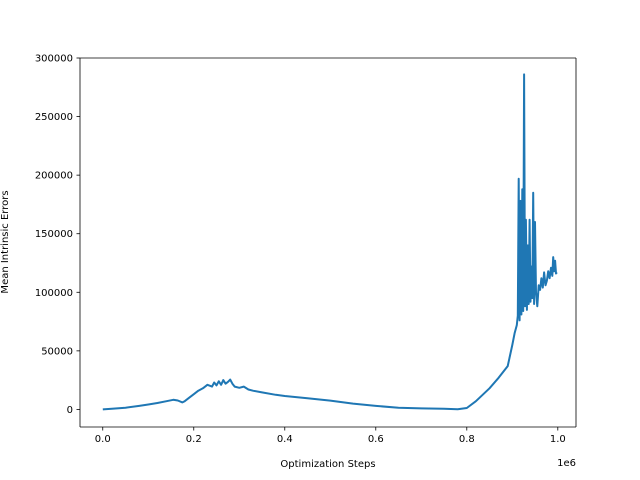  Describe the element at coordinates (330, 436) in the screenshot. I see `x-axis-ticks: 0.0 0.2 0.4 0.6 0.8 1.0` at that location.